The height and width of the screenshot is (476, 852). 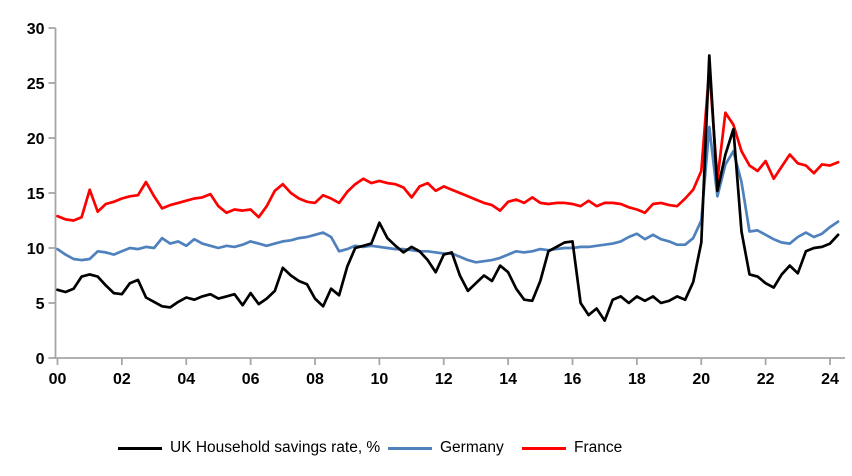 What do you see at coordinates (444, 379) in the screenshot?
I see `x-tick-label: 12` at bounding box center [444, 379].